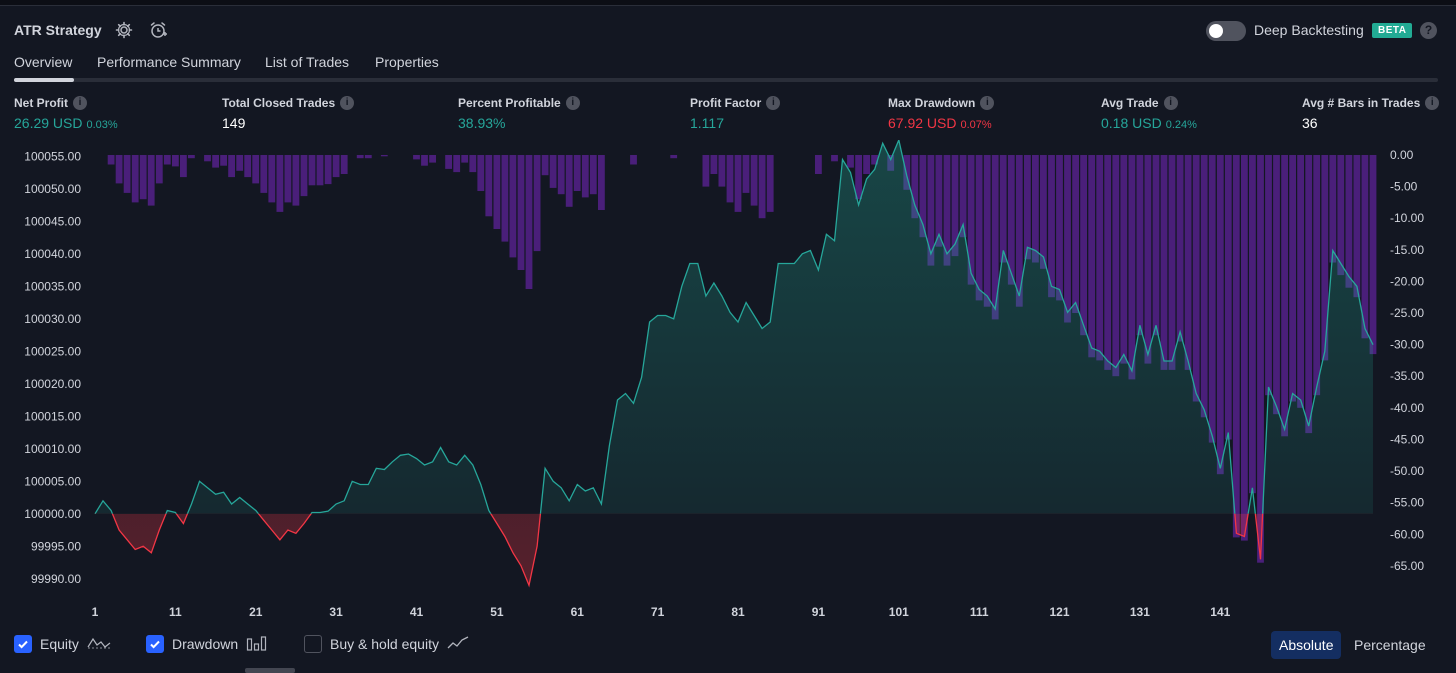 Image resolution: width=1456 pixels, height=673 pixels. I want to click on y-axis-tick-right: -10.00, so click(1407, 218).